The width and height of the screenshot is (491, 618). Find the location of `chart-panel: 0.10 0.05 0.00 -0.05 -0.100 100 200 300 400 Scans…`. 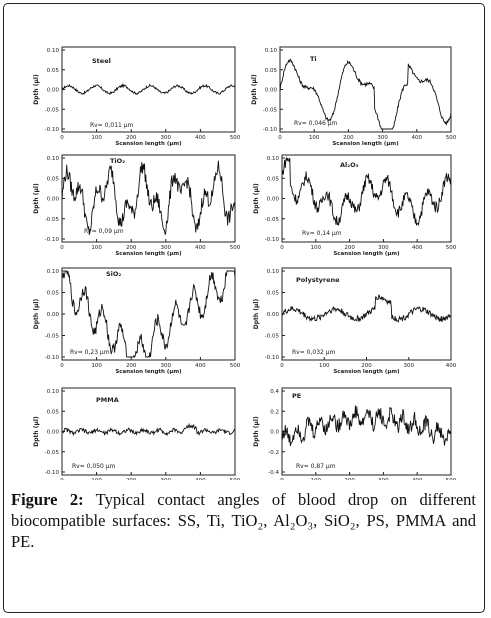

chart-panel: 0.10 0.05 0.00 -0.05 -0.100 100 200 300 400 Scans… is located at coordinates (355, 321).